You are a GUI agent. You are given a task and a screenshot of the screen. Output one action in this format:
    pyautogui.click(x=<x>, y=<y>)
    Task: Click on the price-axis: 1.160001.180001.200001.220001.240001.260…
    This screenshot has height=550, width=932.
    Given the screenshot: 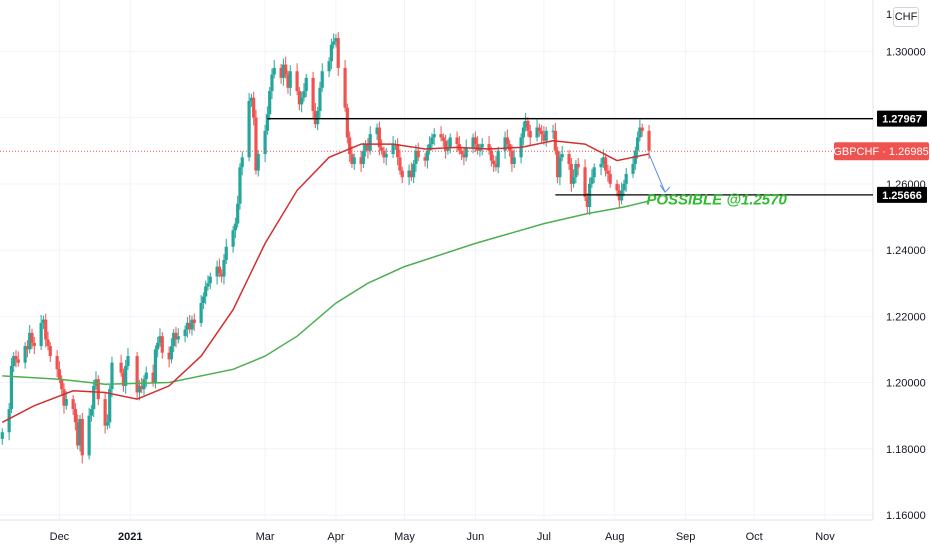 What is the action you would take?
    pyautogui.click(x=906, y=265)
    